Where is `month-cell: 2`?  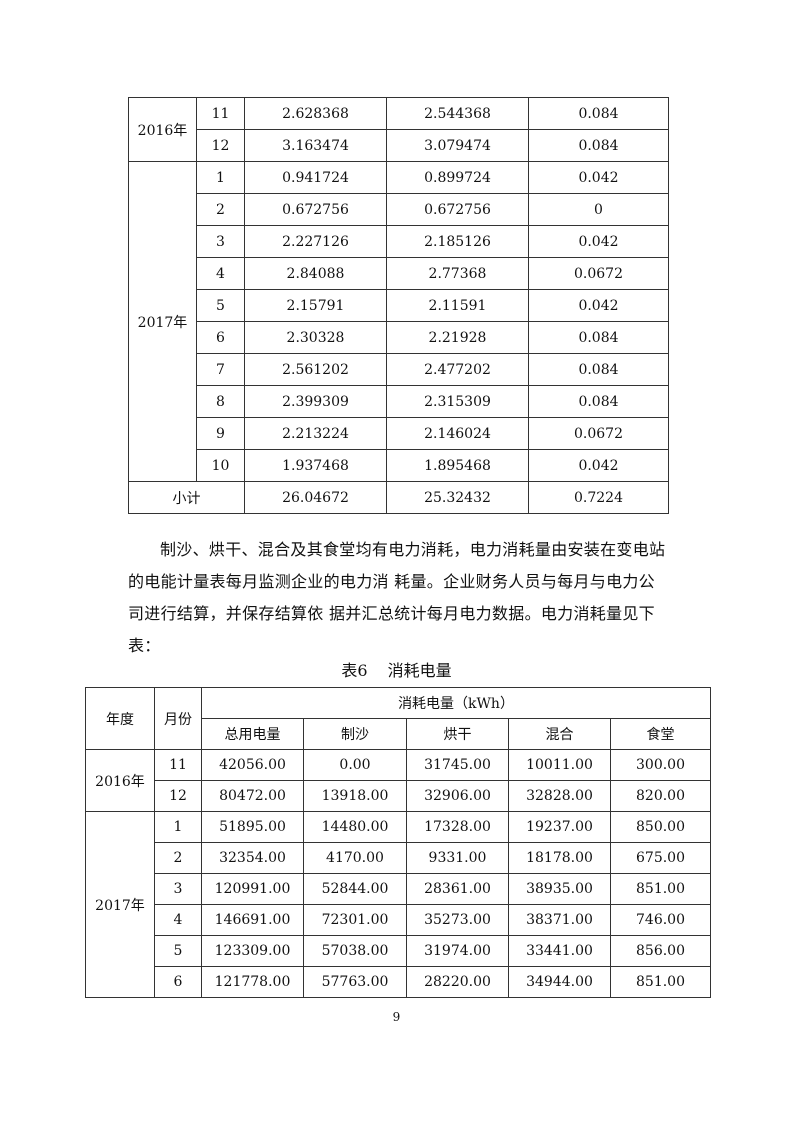
month-cell: 2 is located at coordinates (220, 209).